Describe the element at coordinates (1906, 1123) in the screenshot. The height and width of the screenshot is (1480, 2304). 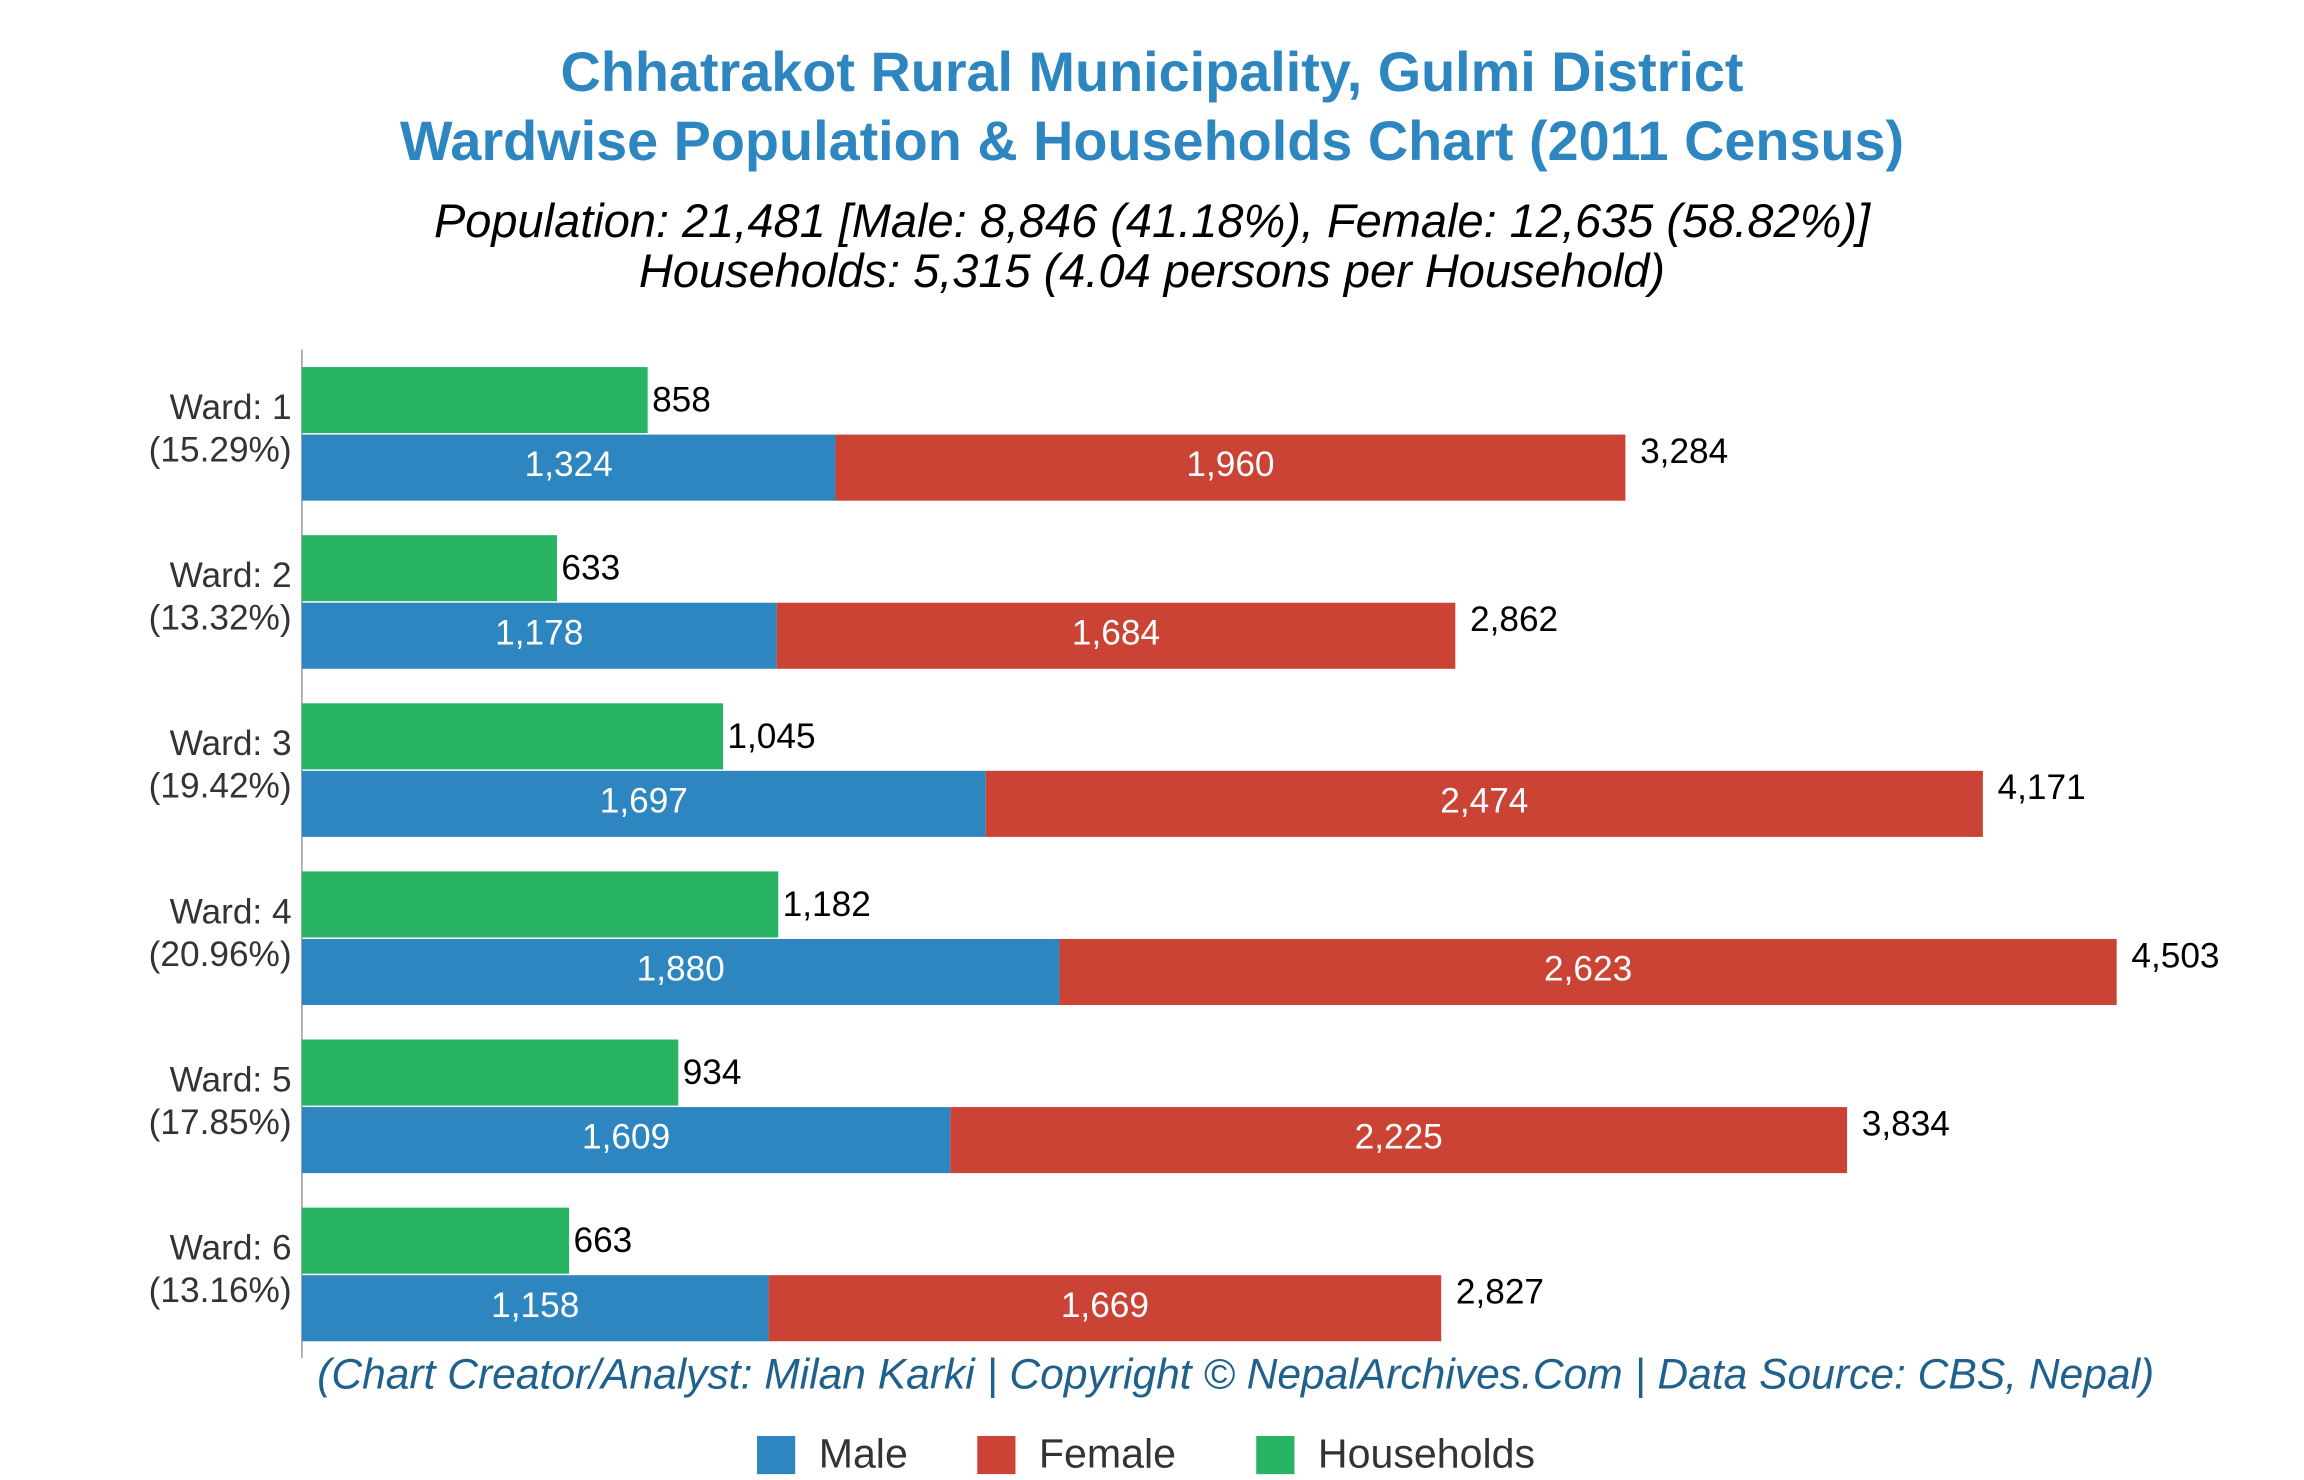
I see `total-label: 3,834` at that location.